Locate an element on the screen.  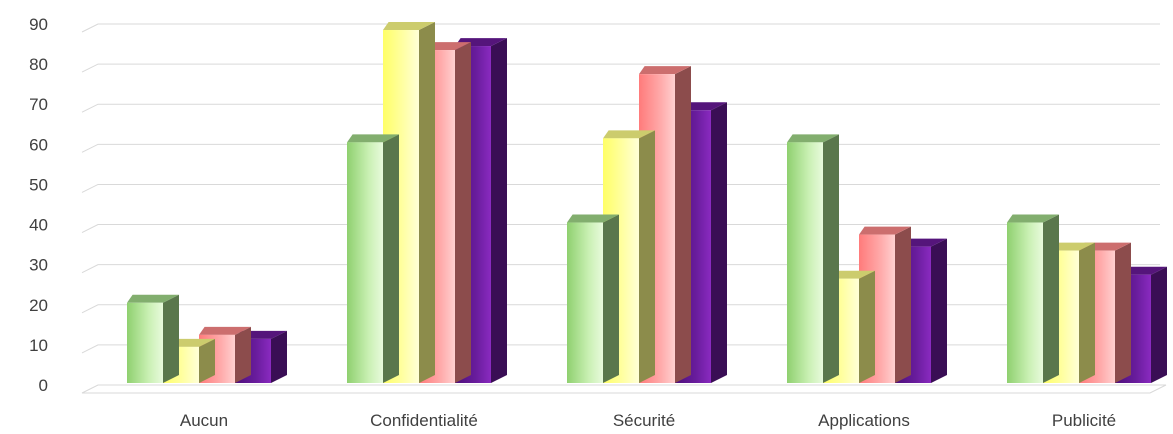
y-tick-label: 90 is located at coordinates (38, 24).